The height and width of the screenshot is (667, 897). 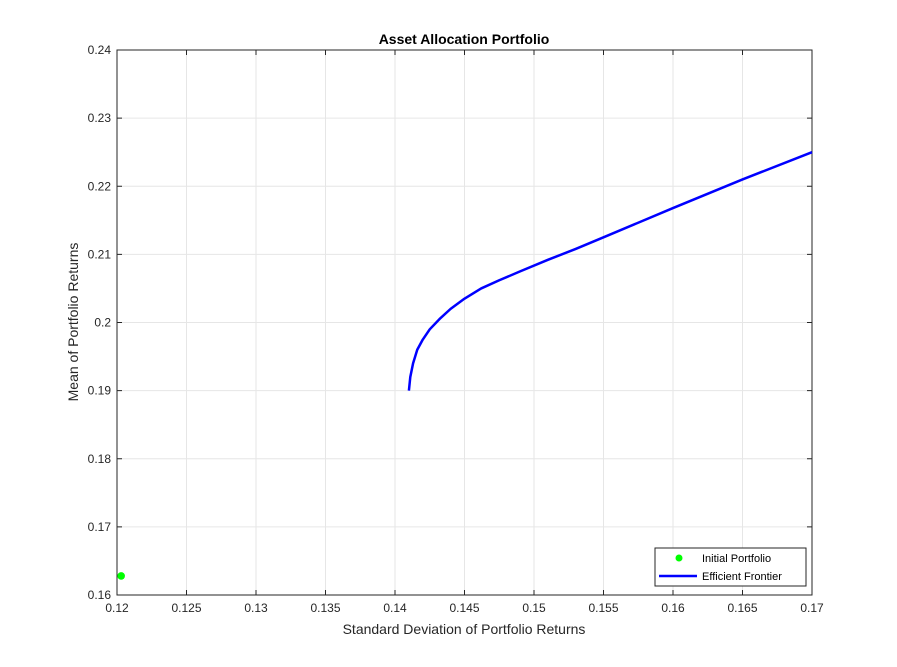 What do you see at coordinates (603, 608) in the screenshot?
I see `x-tick-label: 0.155` at bounding box center [603, 608].